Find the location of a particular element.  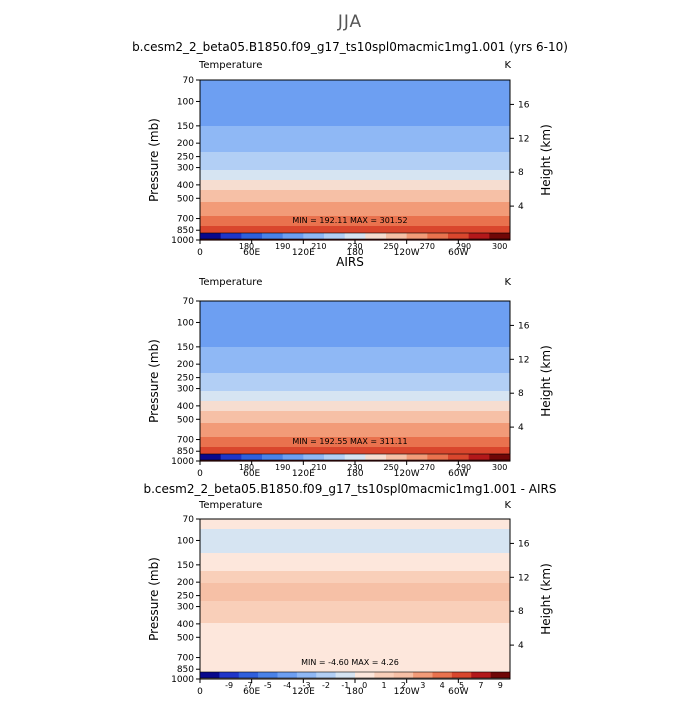

min-max-stats: MIN = 192.55 MAX = 311.11 is located at coordinates (350, 441).